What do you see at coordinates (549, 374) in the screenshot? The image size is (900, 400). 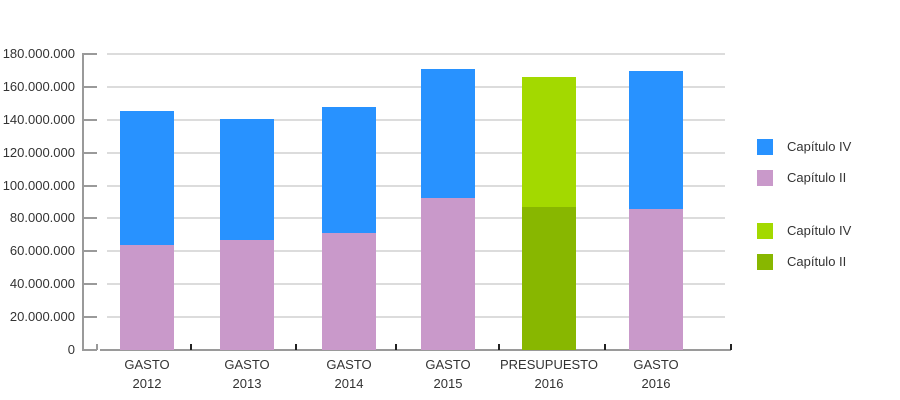 I see `x-category-label: PRESUPUESTO 2016` at bounding box center [549, 374].